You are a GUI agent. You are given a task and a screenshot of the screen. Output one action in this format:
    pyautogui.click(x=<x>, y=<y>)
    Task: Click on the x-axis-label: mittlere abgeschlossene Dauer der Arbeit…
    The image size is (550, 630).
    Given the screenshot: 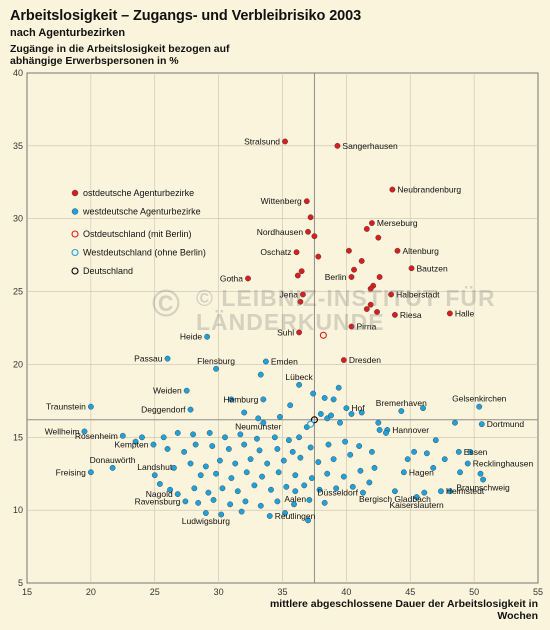 What is the action you would take?
    pyautogui.click(x=403, y=610)
    